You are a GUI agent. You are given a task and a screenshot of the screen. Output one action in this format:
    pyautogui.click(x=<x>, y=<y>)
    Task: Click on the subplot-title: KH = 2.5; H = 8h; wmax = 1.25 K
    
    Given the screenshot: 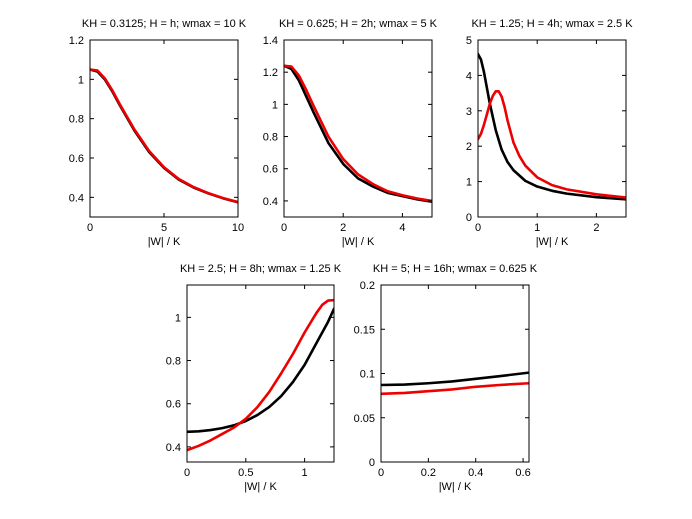 What is the action you would take?
    pyautogui.click(x=261, y=269)
    